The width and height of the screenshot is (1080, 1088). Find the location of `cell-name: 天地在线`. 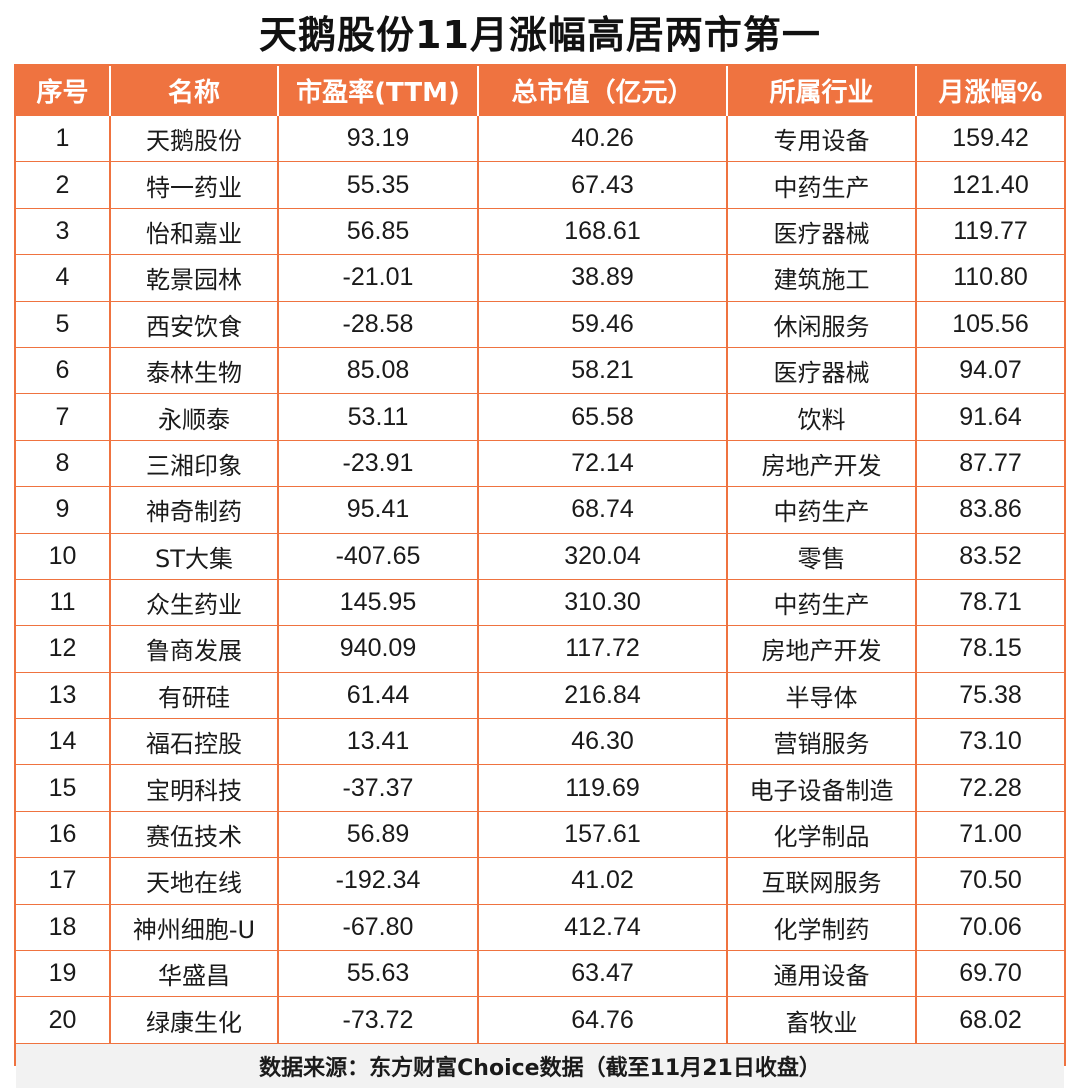

cell-name: 天地在线 is located at coordinates (193, 881).